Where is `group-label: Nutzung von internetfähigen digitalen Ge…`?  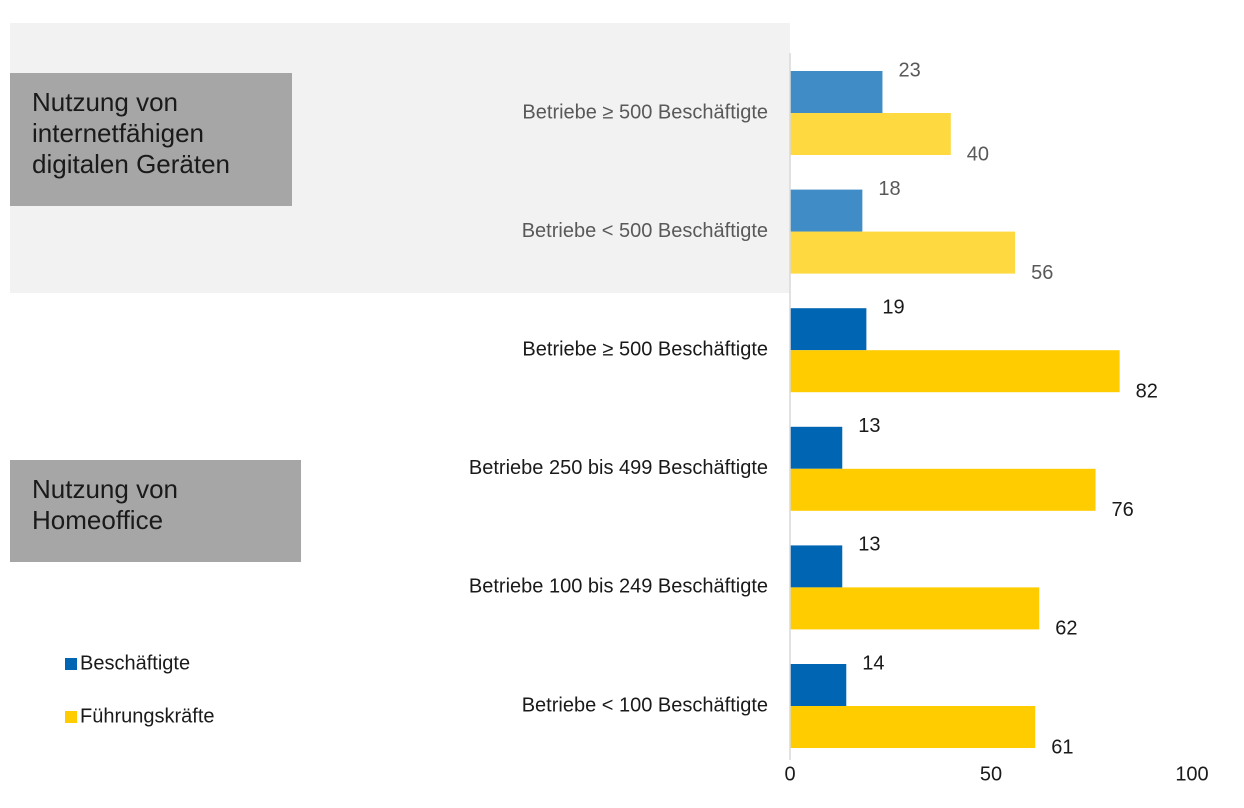
group-label: Nutzung von internetfähigen digitalen Ge… is located at coordinates (151, 139).